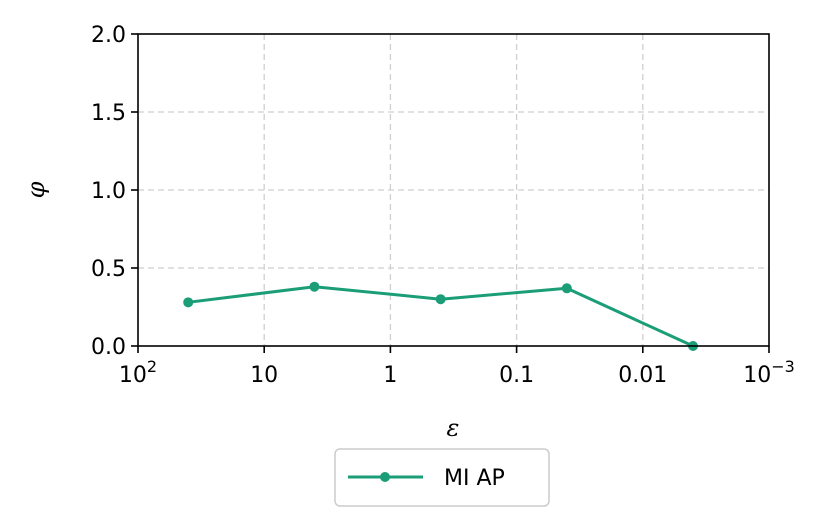 Image resolution: width=830 pixels, height=529 pixels. What do you see at coordinates (36, 189) in the screenshot?
I see `y-axis-label: φ` at bounding box center [36, 189].